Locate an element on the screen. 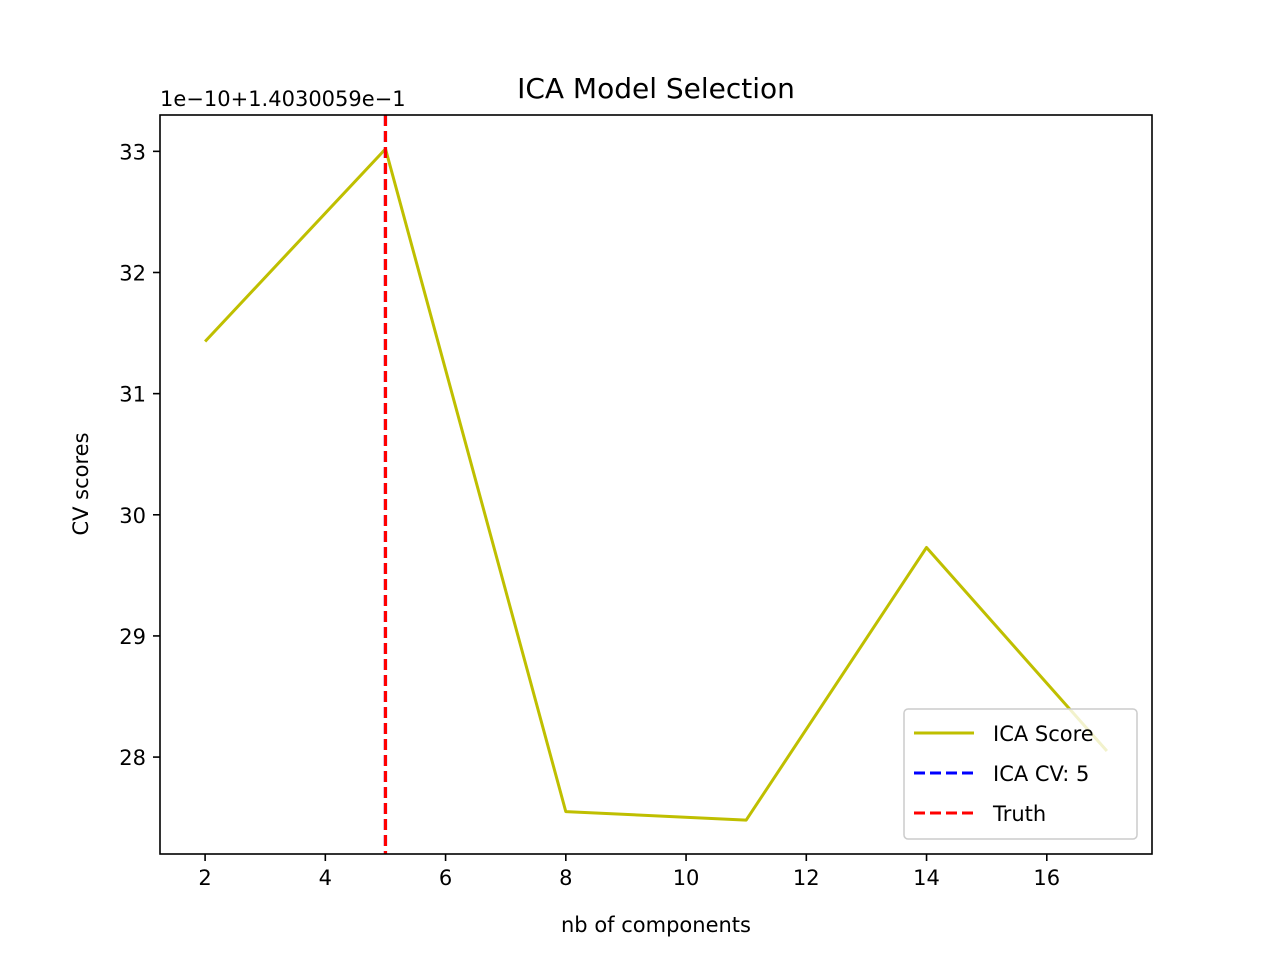 The width and height of the screenshot is (1280, 960). x-tick-label: 14 is located at coordinates (926, 878).